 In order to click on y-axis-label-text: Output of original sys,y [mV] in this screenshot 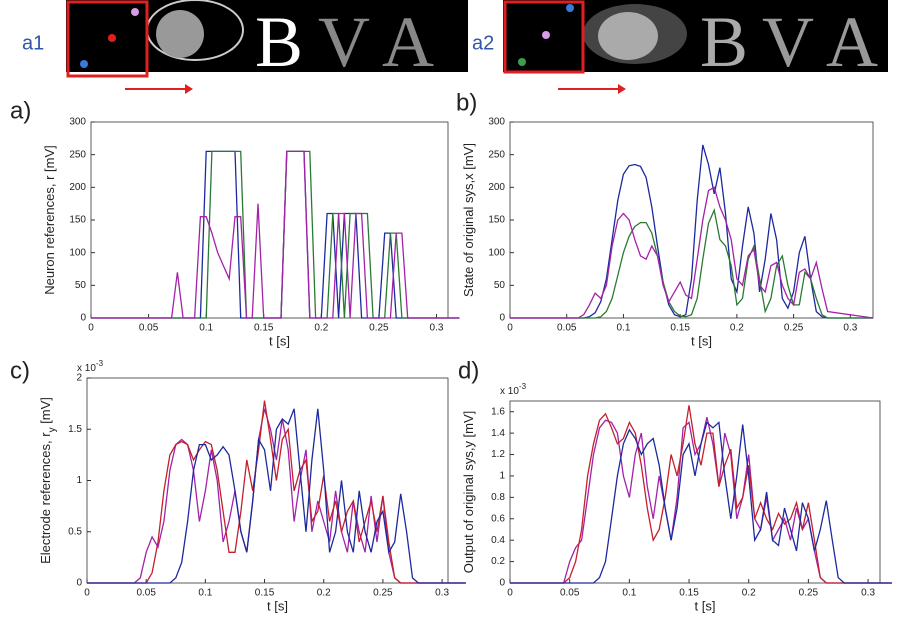, I will do `click(468, 492)`.